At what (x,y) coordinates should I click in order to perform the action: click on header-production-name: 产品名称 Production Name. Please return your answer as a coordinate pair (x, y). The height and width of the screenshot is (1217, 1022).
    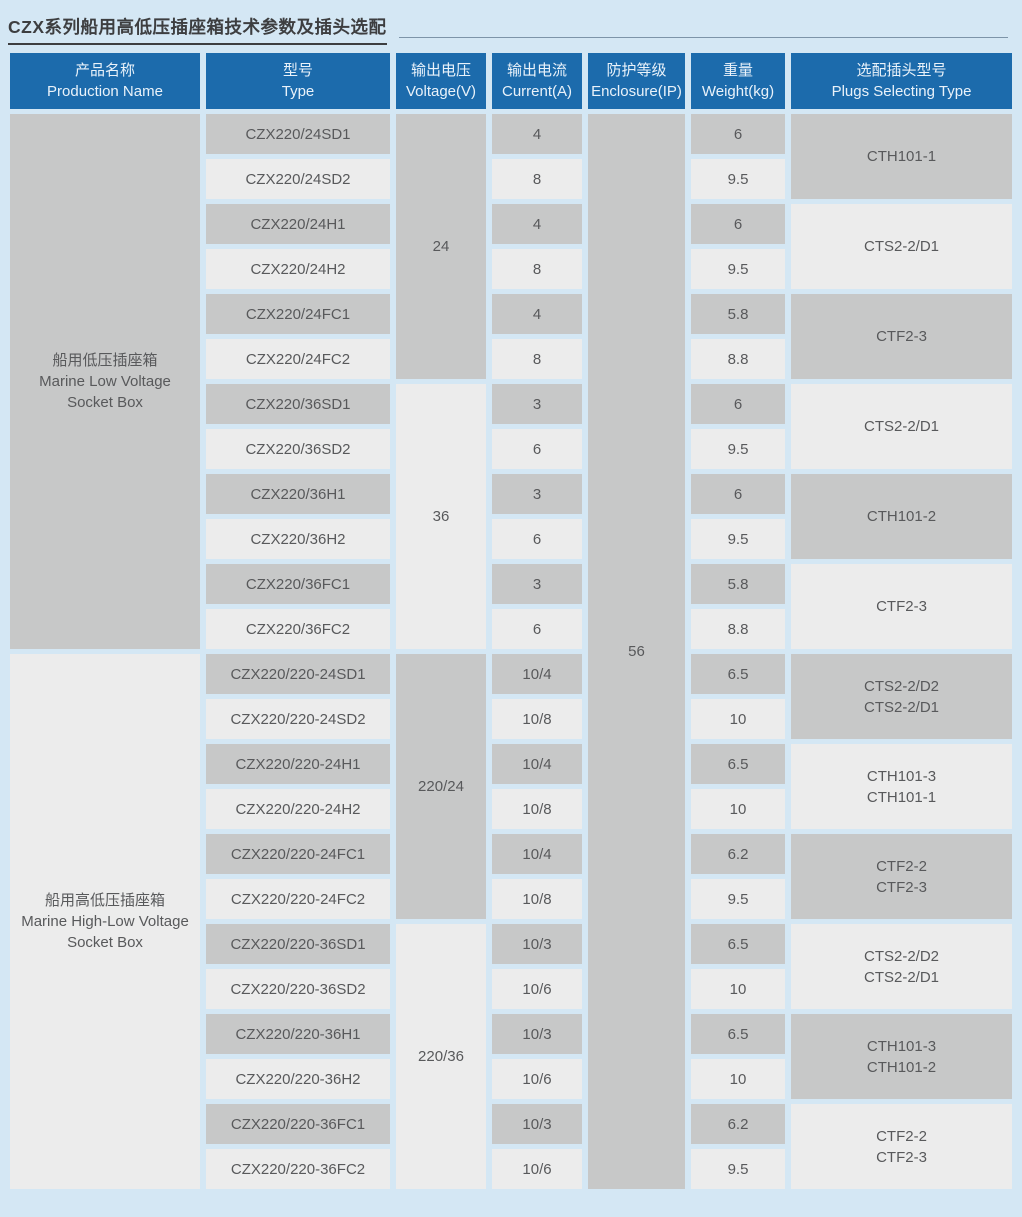
    Looking at the image, I should click on (105, 81).